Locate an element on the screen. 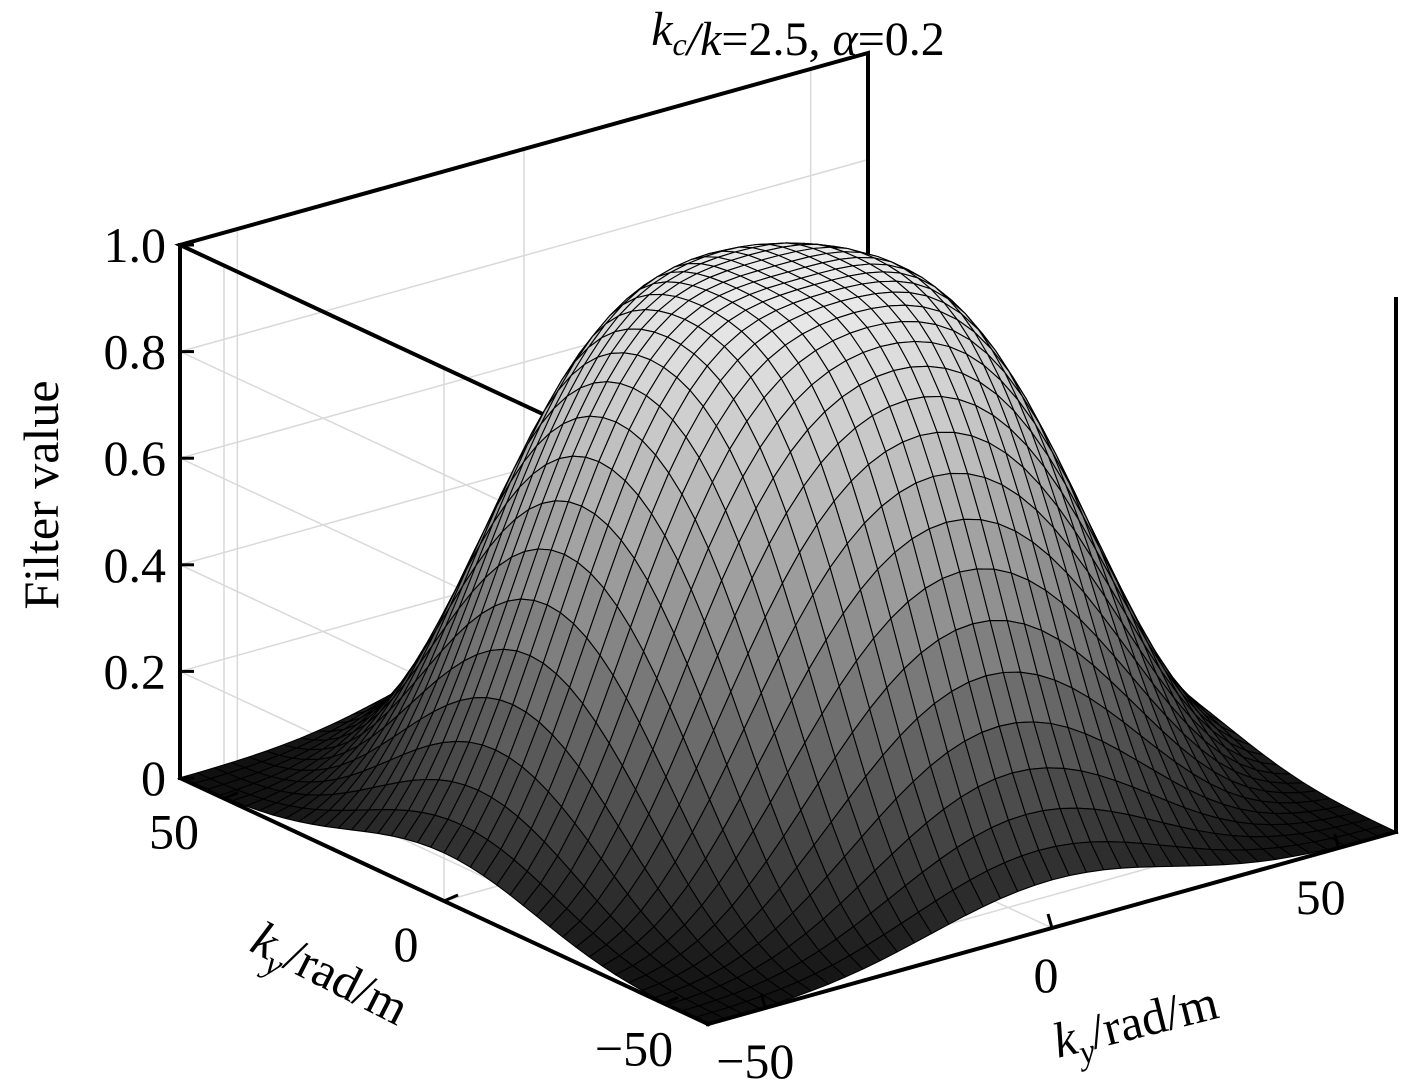 This screenshot has height=1088, width=1417. x-axis-label: ky/rad/m is located at coordinates (1136, 1026).